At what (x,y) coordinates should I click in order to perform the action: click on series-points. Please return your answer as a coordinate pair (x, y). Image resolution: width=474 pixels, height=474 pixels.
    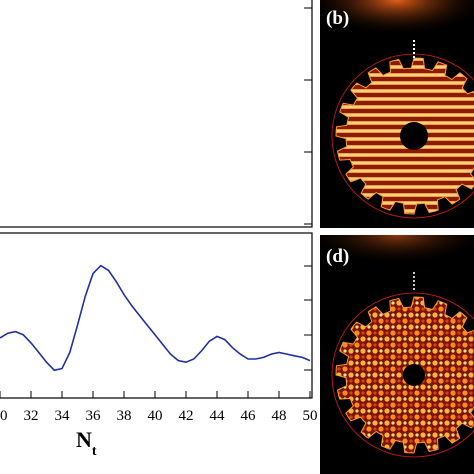
    Looking at the image, I should click on (155, 317).